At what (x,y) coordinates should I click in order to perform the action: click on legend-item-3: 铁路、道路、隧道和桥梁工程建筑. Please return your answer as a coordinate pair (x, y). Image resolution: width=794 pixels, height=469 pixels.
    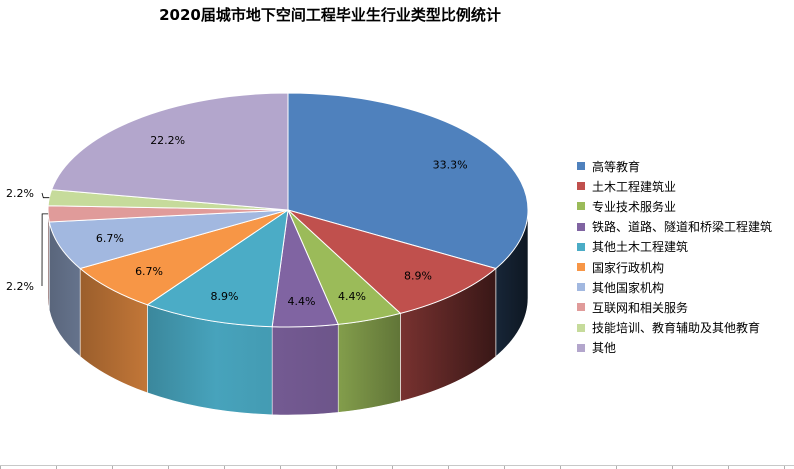
    Looking at the image, I should click on (674, 227).